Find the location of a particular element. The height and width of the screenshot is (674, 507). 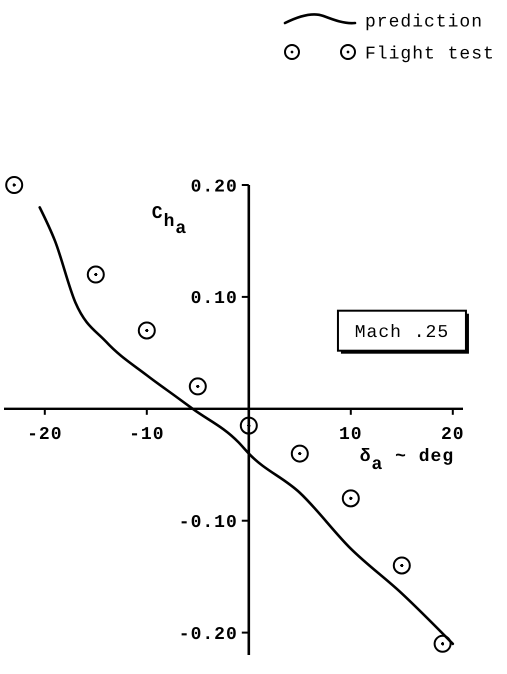

x-tick-label: -10 is located at coordinates (147, 435).